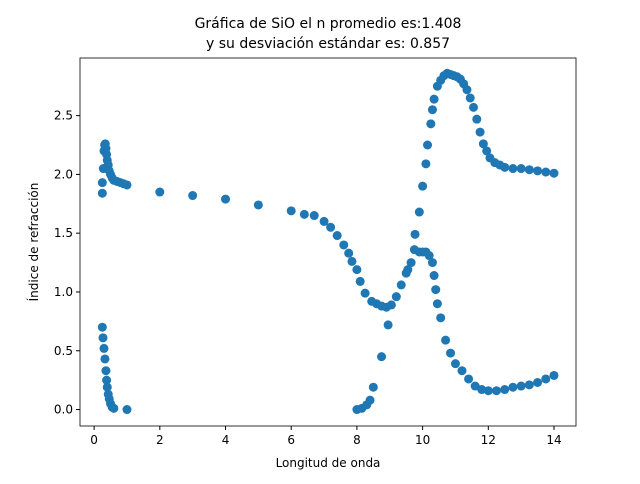 Image resolution: width=640 pixels, height=484 pixels. I want to click on y-tick-label: 0.0, so click(63, 410).